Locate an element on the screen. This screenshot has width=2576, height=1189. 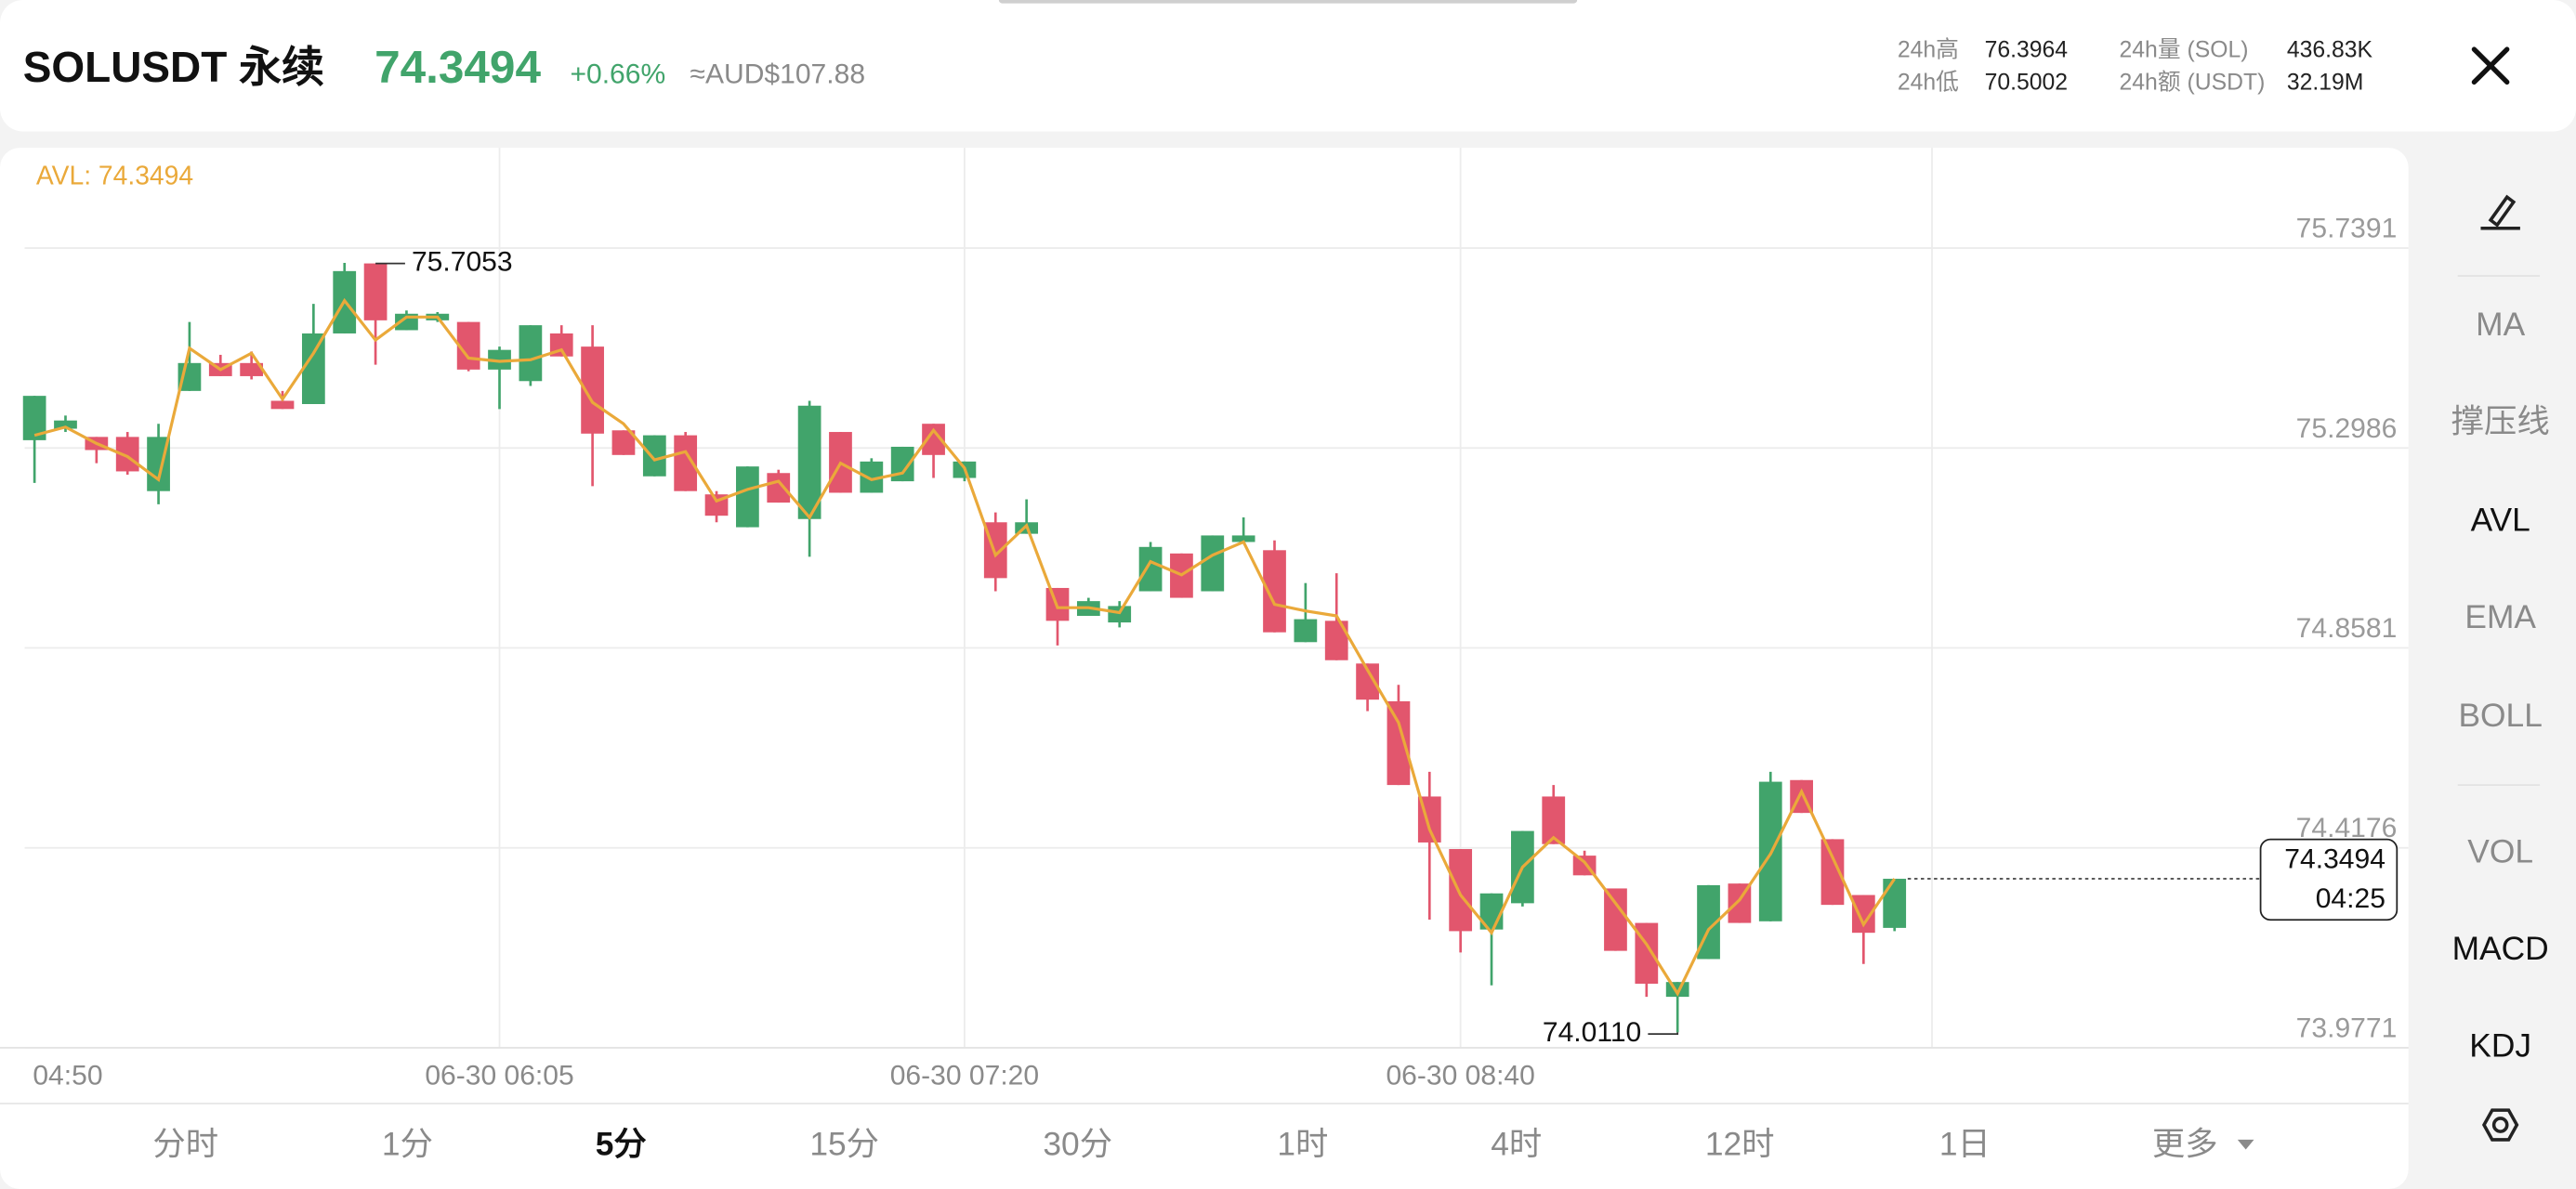
x-tick-label: 04:50 is located at coordinates (67, 1076).